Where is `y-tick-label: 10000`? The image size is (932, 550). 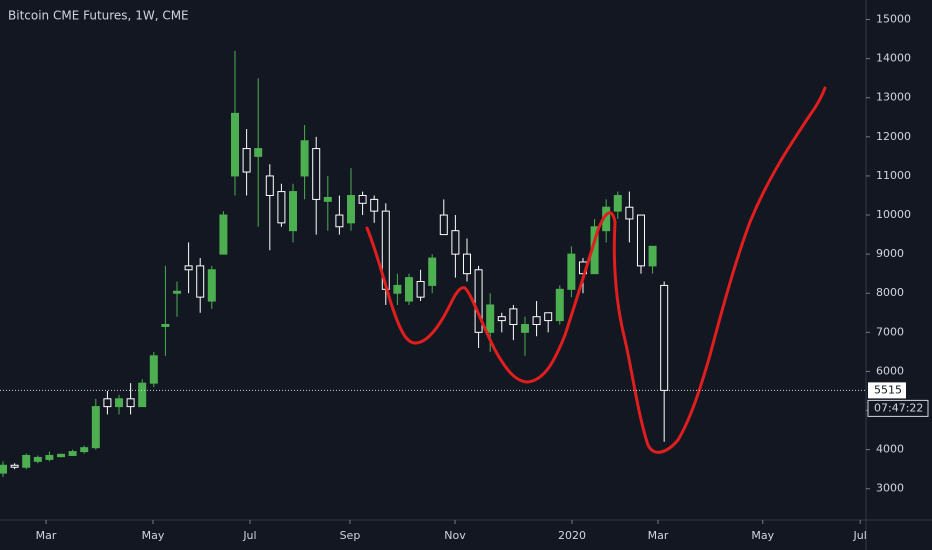 y-tick-label: 10000 is located at coordinates (893, 214).